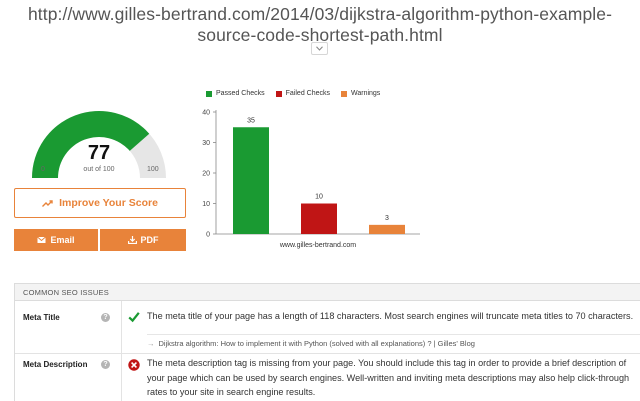  What do you see at coordinates (43, 169) in the screenshot?
I see `gauge-min-label: 0` at bounding box center [43, 169].